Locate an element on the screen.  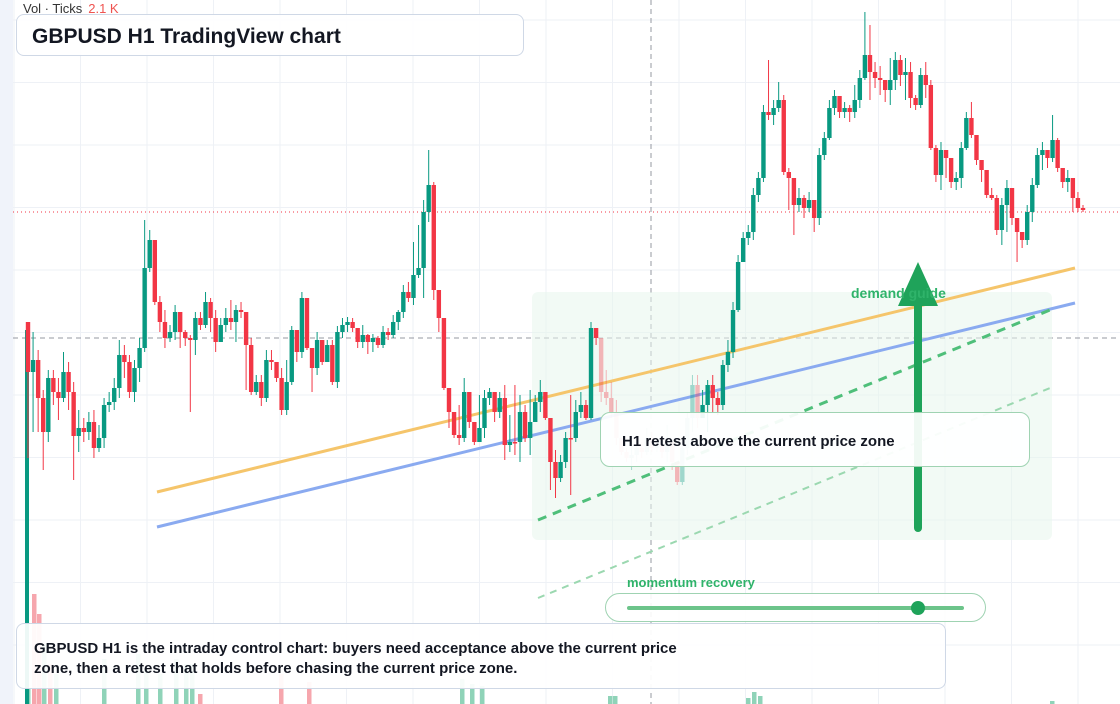
momentum-track is located at coordinates (795, 608).